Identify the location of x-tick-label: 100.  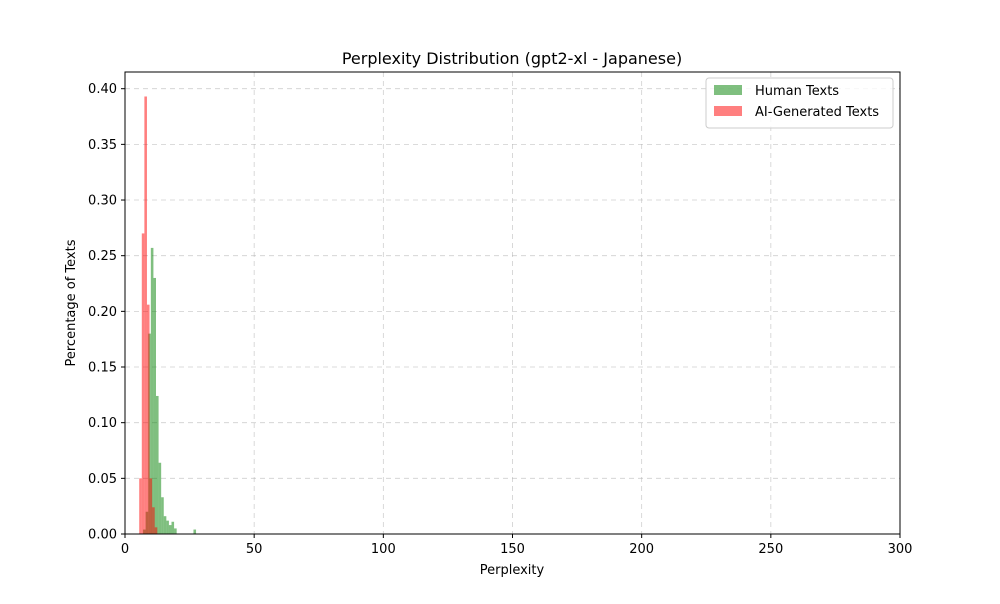
(383, 549).